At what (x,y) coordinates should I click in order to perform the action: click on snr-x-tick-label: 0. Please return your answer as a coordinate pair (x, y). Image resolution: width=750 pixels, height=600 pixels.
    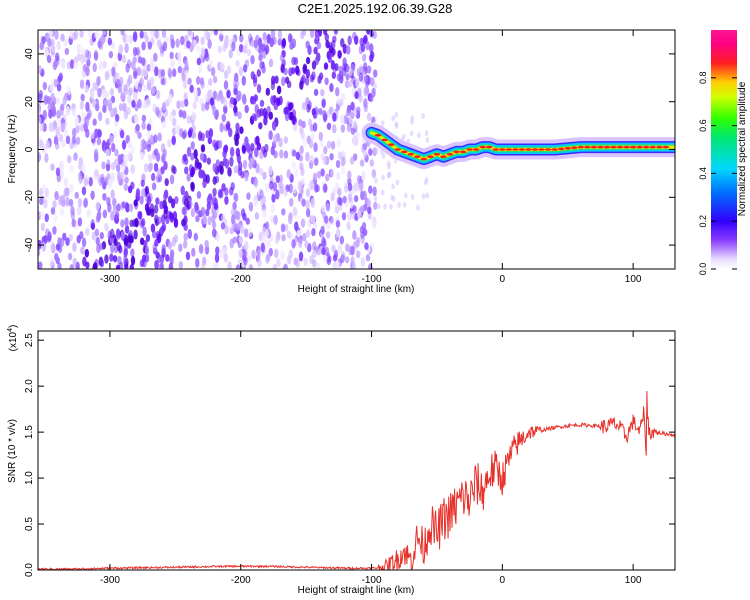
    Looking at the image, I should click on (503, 580).